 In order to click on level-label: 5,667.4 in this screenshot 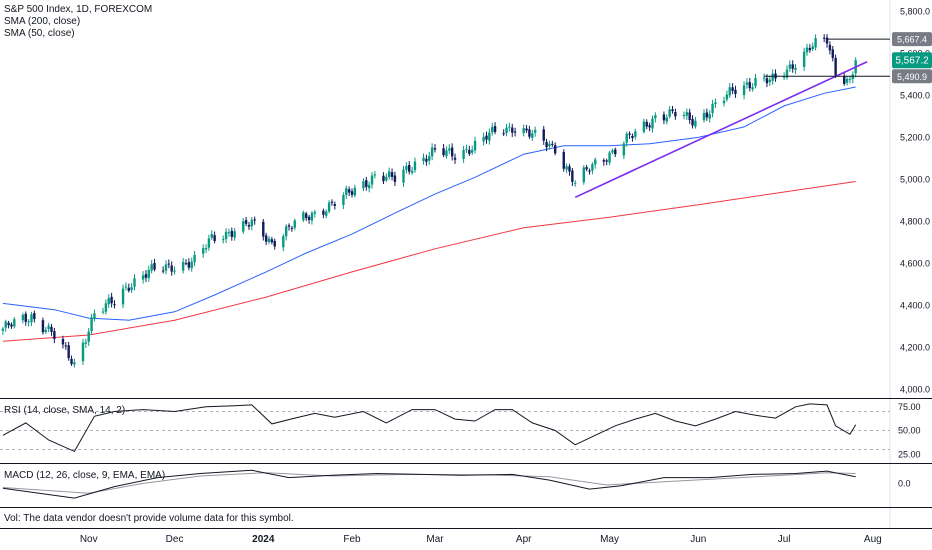, I will do `click(912, 40)`.